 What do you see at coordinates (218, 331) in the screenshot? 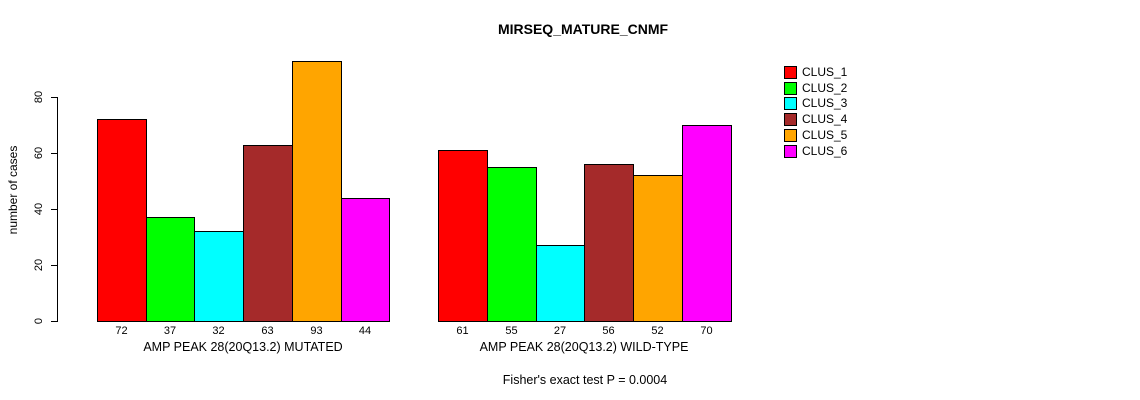
I see `bar-value-label: 32` at bounding box center [218, 331].